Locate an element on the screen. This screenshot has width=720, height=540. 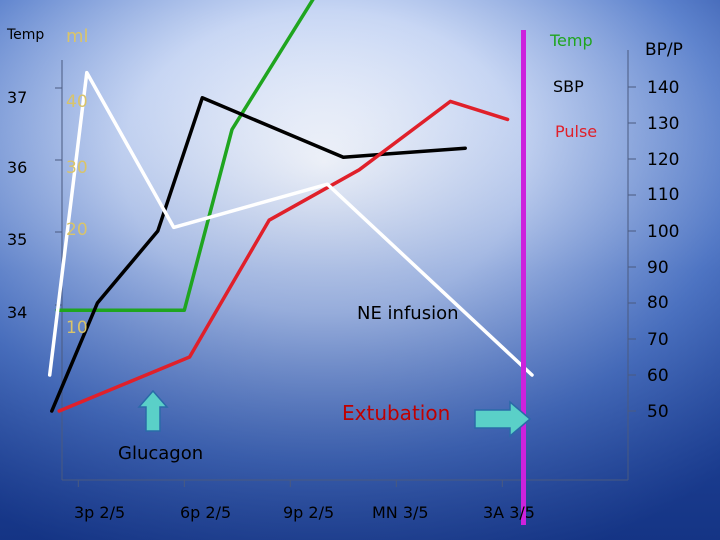
extubation-annotation: Extubation is located at coordinates (396, 413).